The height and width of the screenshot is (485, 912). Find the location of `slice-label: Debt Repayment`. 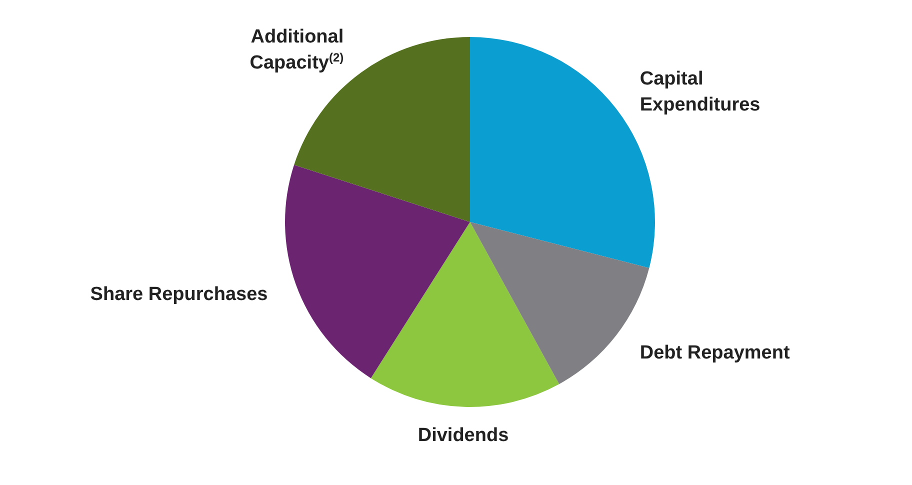

slice-label: Debt Repayment is located at coordinates (715, 353).